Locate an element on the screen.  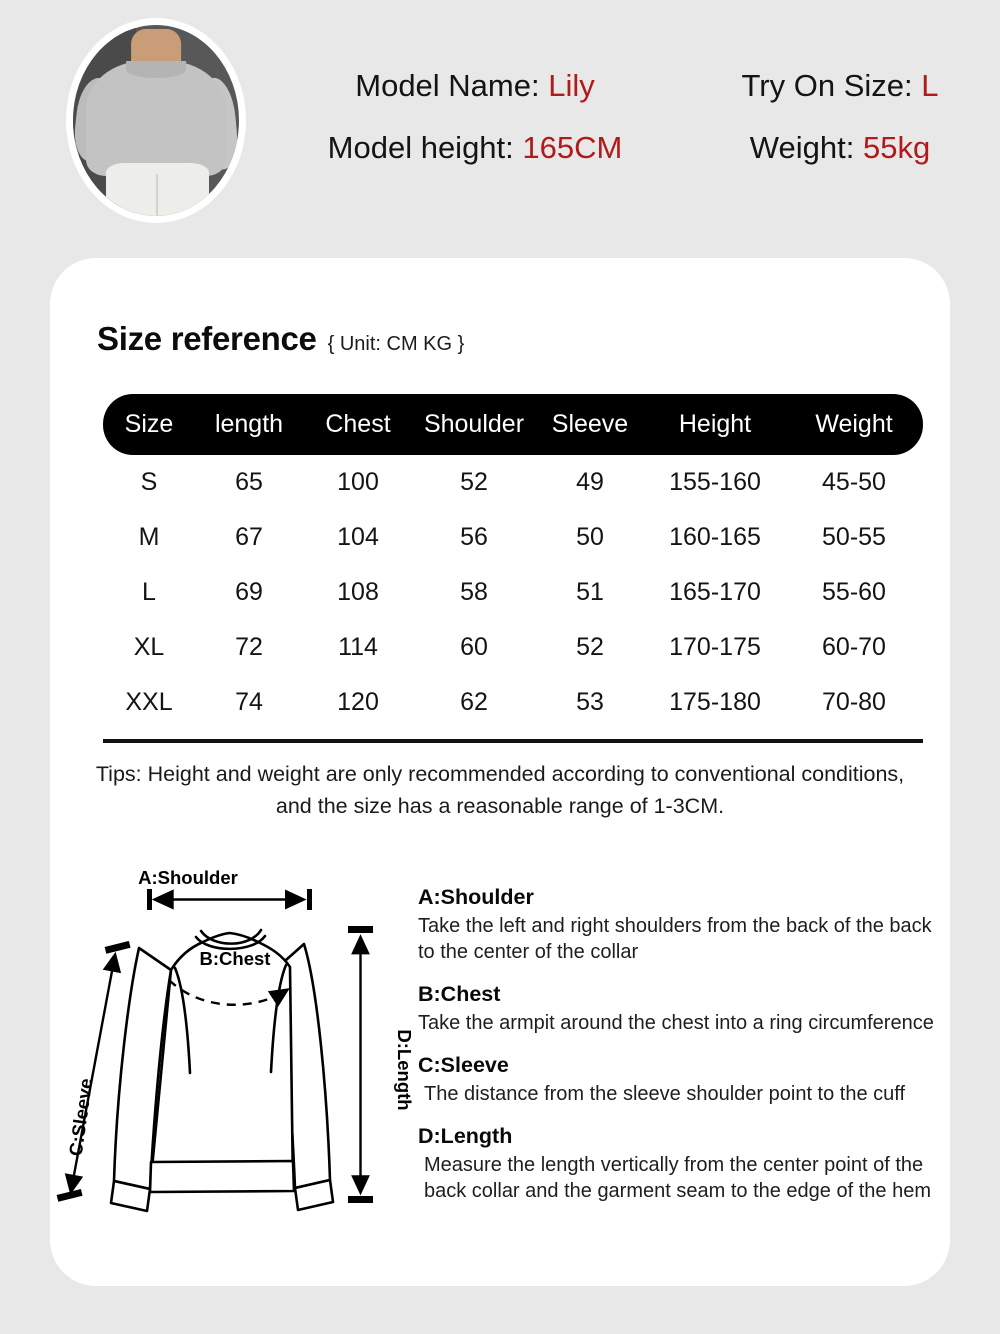
cell-size: XXL is located at coordinates (149, 702).